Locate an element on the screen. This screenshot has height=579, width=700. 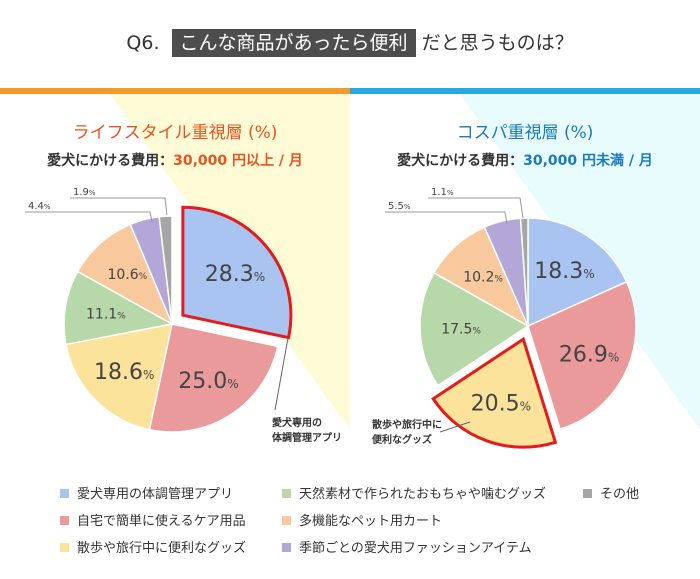
legend-label: 多機能なペット用カート is located at coordinates (371, 521).